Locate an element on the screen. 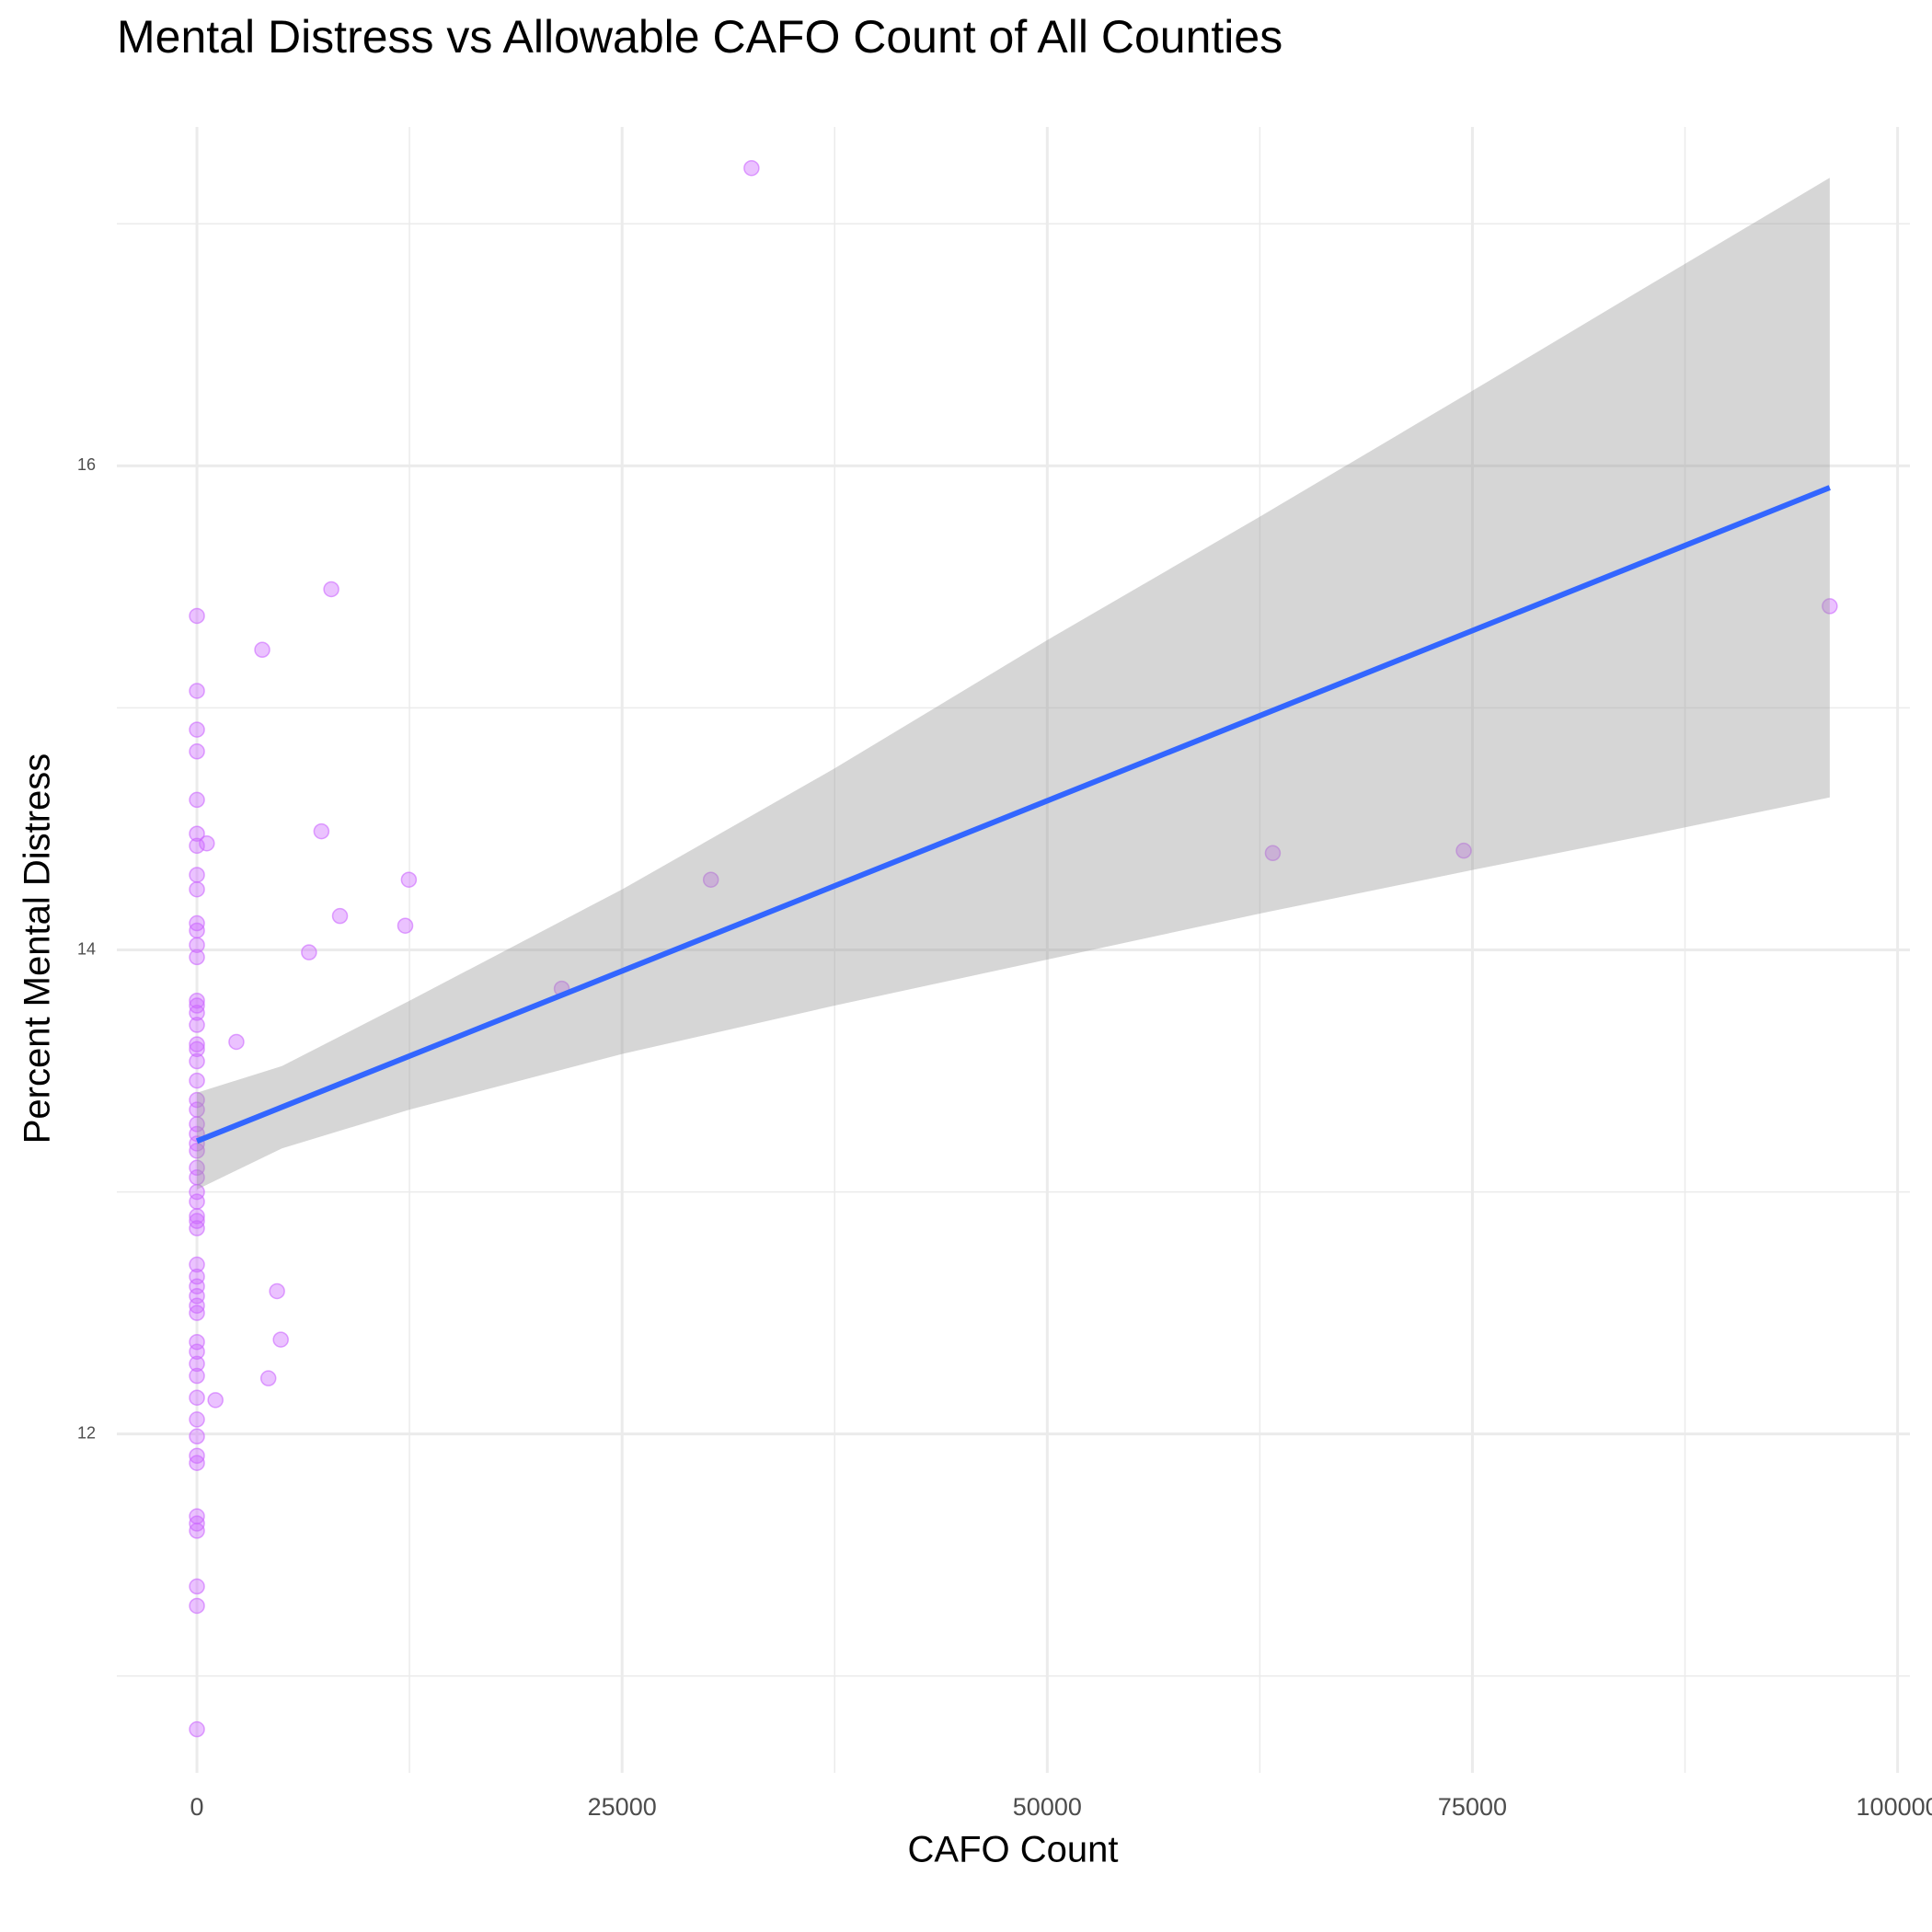 The width and height of the screenshot is (1932, 1932). x-tick-label: 25000 is located at coordinates (622, 1807).